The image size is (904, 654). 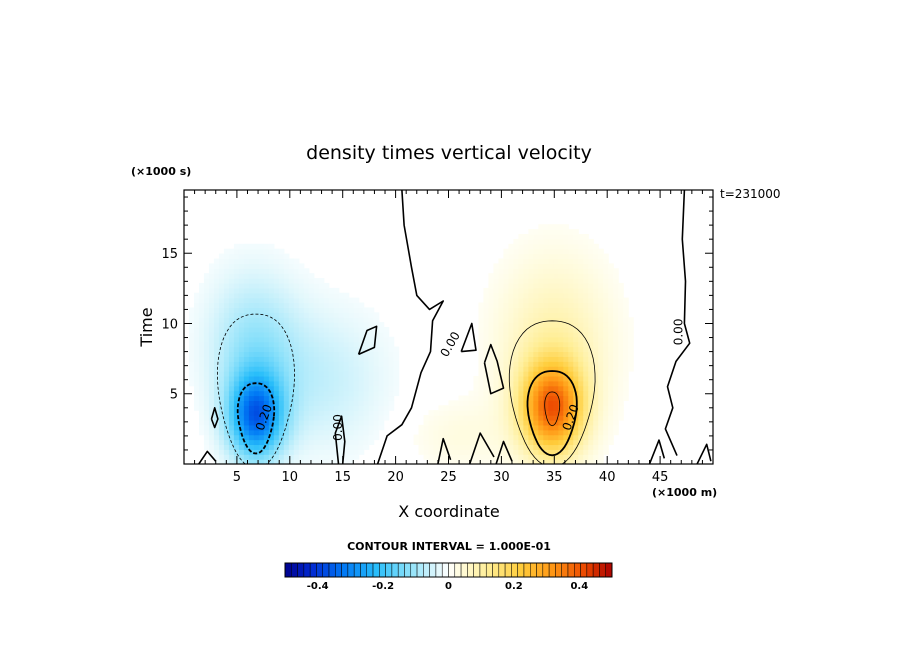 What do you see at coordinates (579, 586) in the screenshot?
I see `colorbar-tick-label: 0.4` at bounding box center [579, 586].